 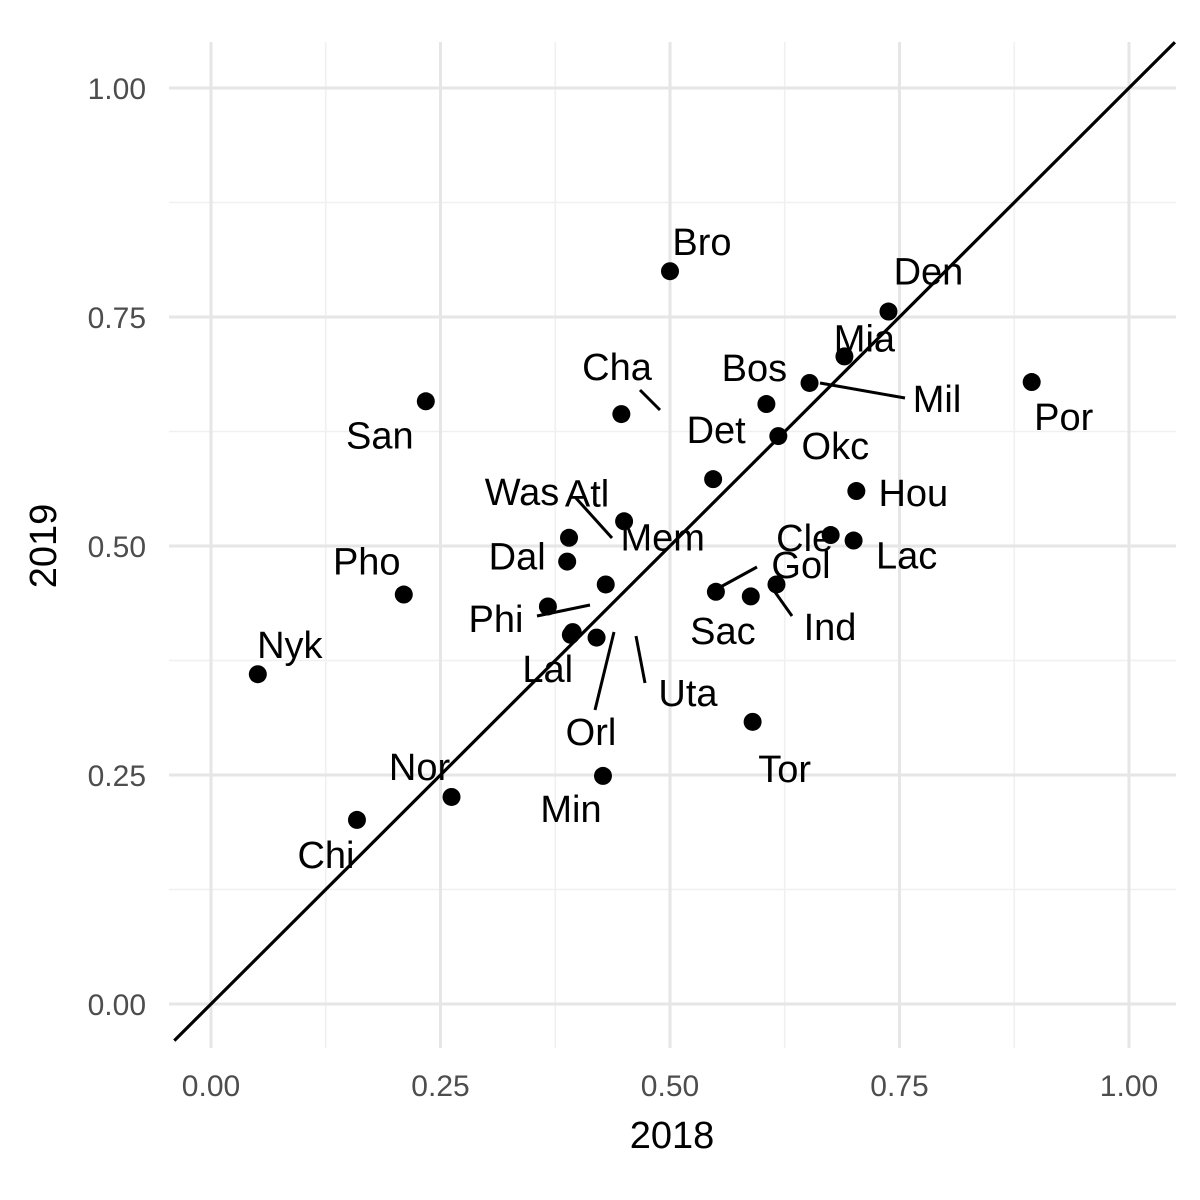 What do you see at coordinates (290, 646) in the screenshot?
I see `label-nyk: Nyk` at bounding box center [290, 646].